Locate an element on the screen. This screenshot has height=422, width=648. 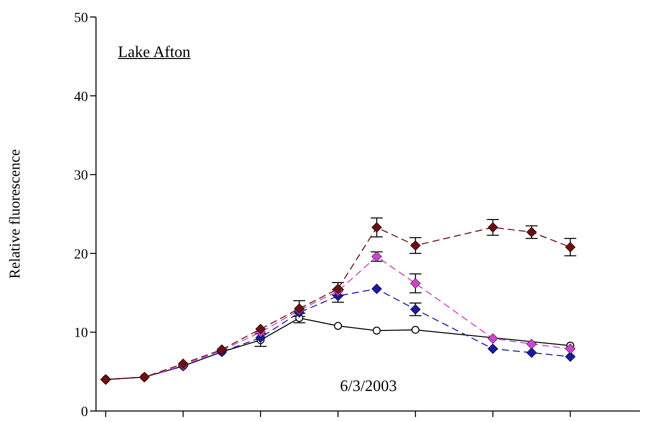
y-tick-label: 40 is located at coordinates (81, 97).